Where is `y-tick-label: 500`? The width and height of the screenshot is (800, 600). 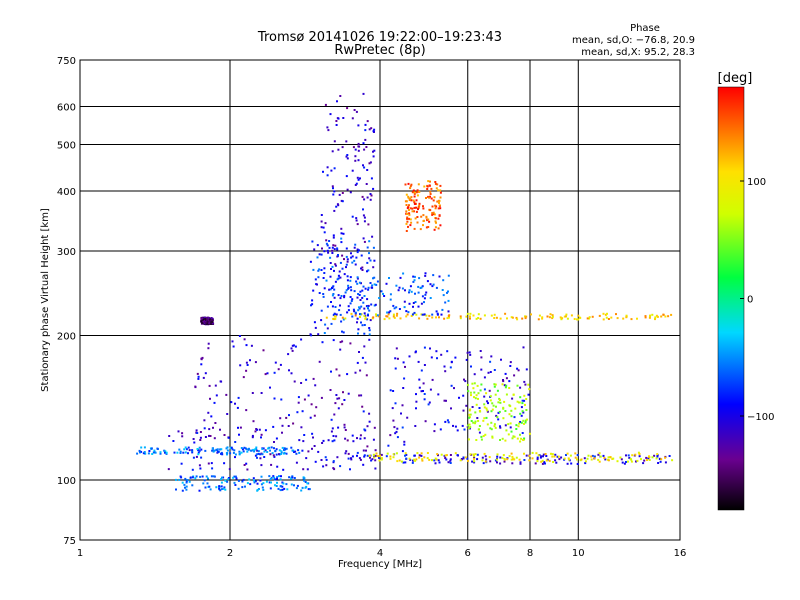 y-tick-label: 500 is located at coordinates (66, 146).